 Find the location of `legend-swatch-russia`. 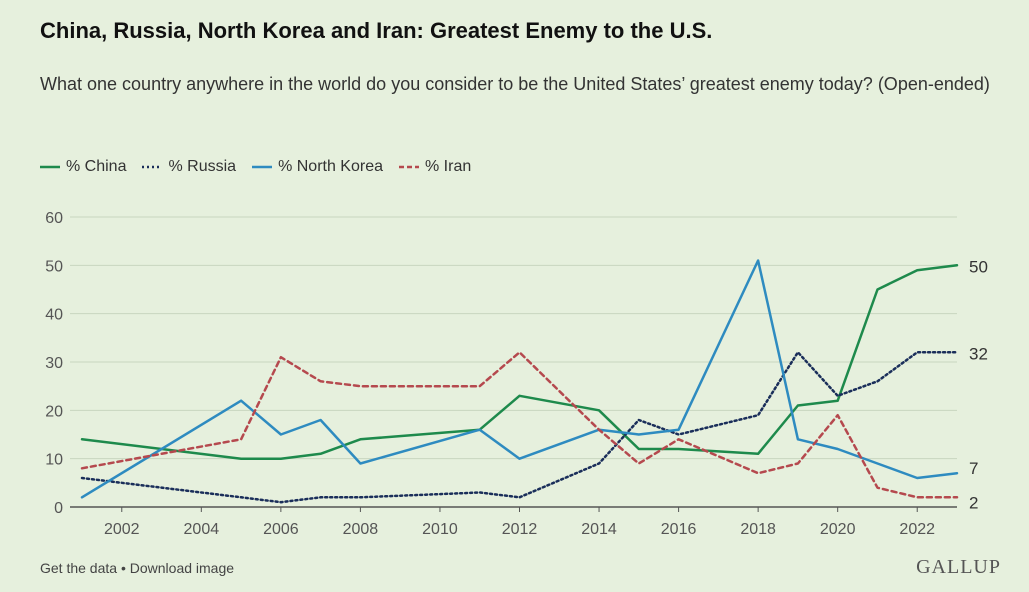

legend-swatch-russia is located at coordinates (152, 167).